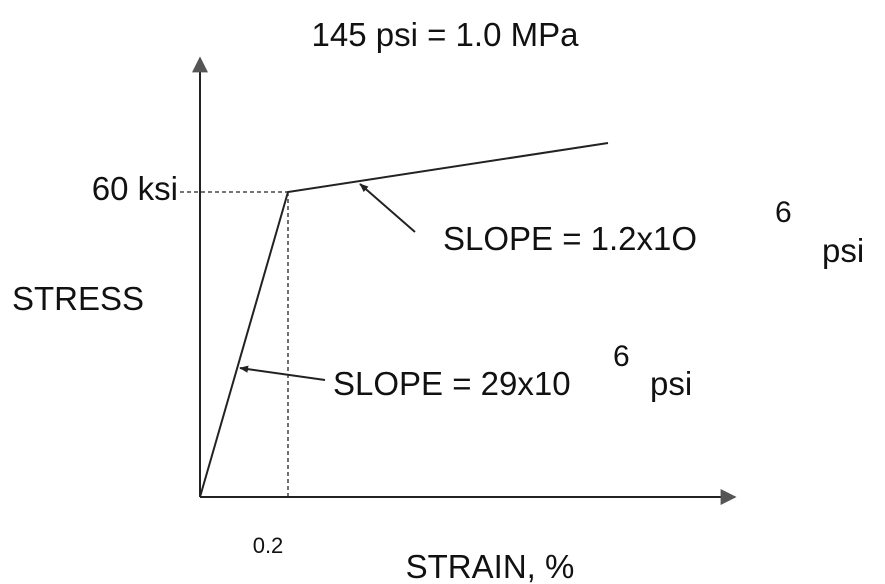  Describe the element at coordinates (452, 383) in the screenshot. I see `annotation-text: SLOPE = 29x10` at that location.